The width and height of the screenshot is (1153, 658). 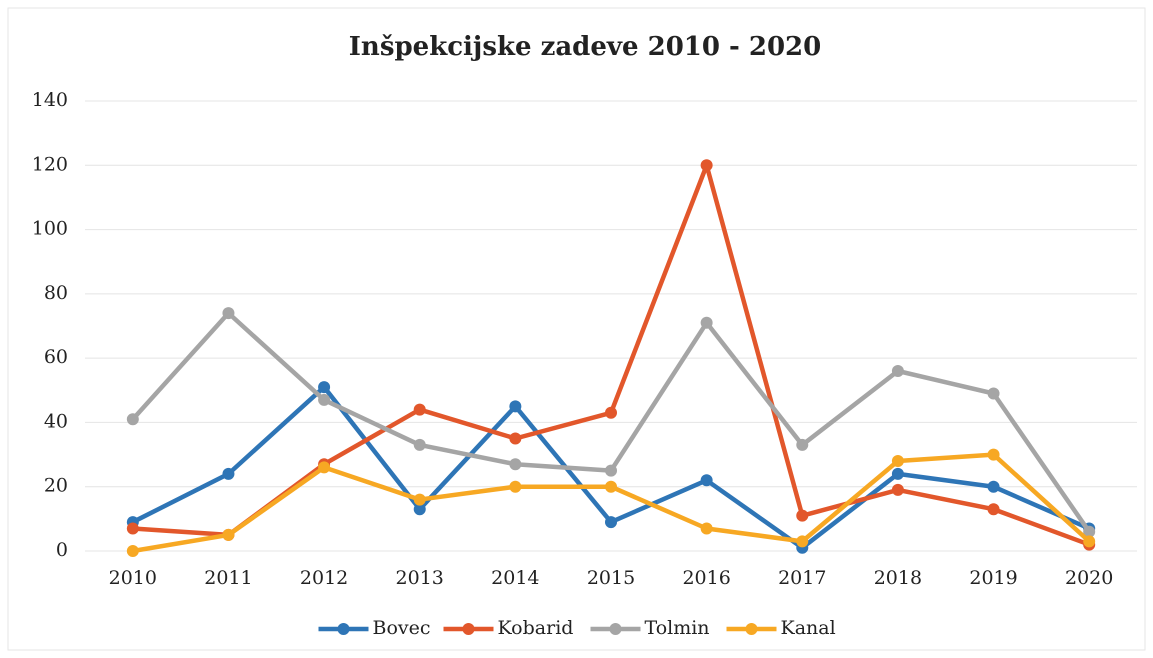 What do you see at coordinates (611, 578) in the screenshot?
I see `x-tick-label: 2015` at bounding box center [611, 578].